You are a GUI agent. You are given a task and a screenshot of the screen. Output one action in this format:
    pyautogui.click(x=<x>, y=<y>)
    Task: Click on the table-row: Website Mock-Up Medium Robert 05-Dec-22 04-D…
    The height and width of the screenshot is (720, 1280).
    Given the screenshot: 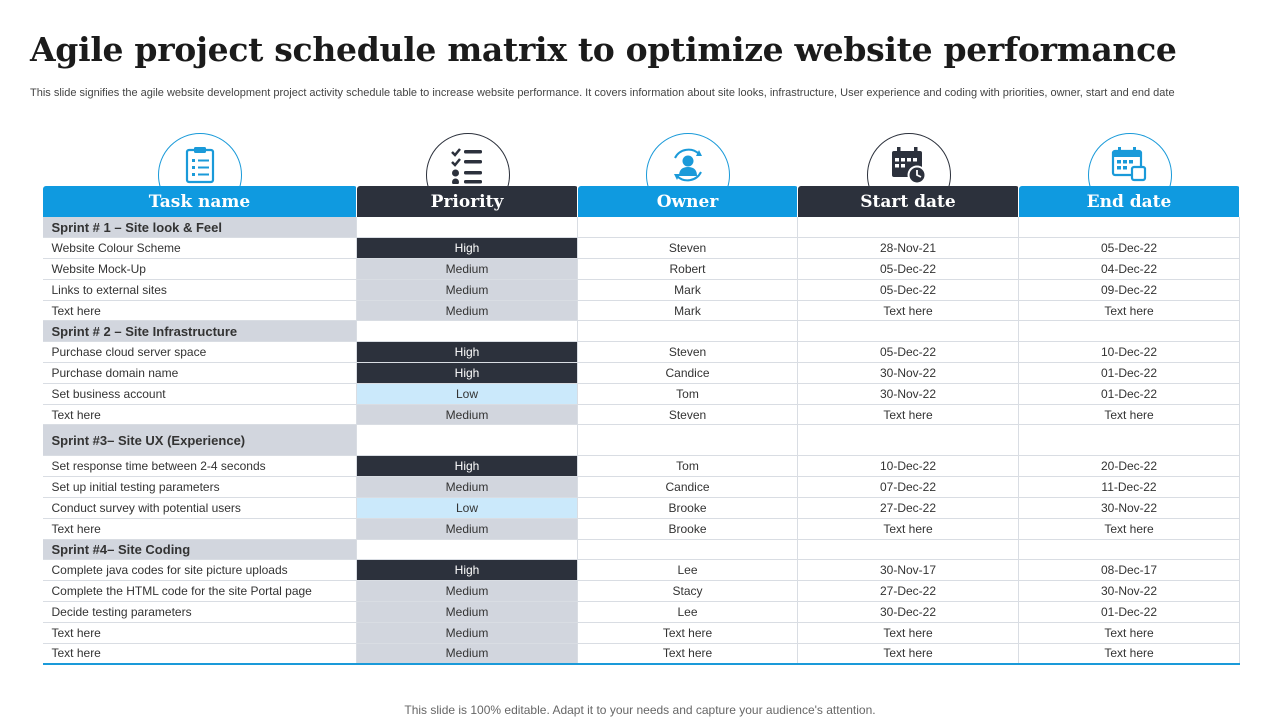 What is the action you would take?
    pyautogui.click(x=641, y=269)
    